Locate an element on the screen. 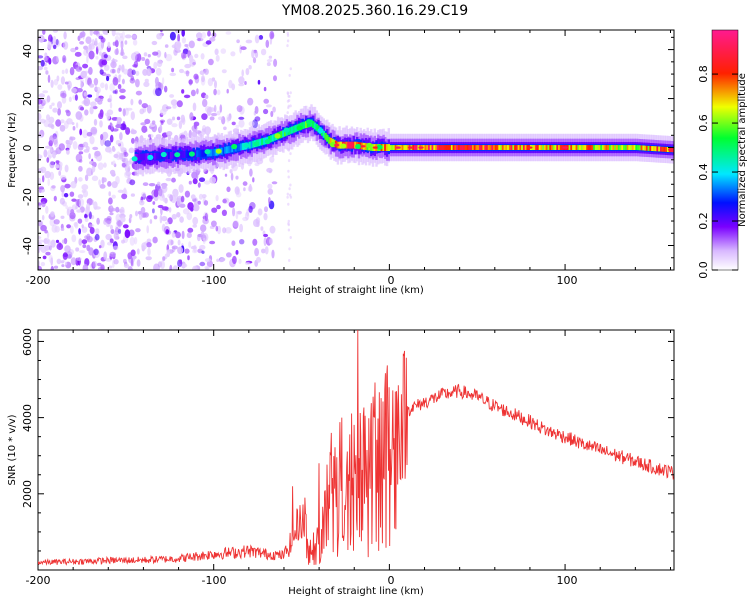  snr-xtick-label: -200 is located at coordinates (38, 580).